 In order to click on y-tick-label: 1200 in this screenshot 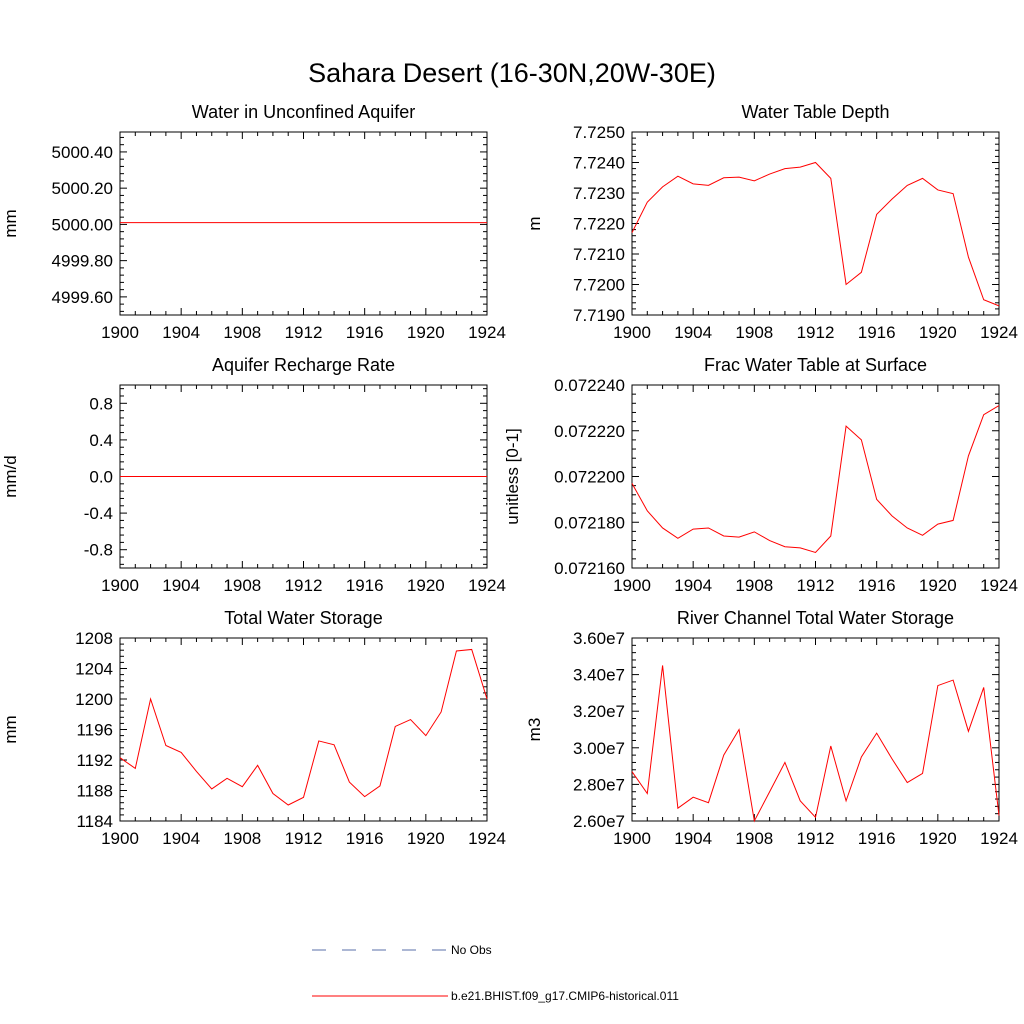, I will do `click(94, 699)`.